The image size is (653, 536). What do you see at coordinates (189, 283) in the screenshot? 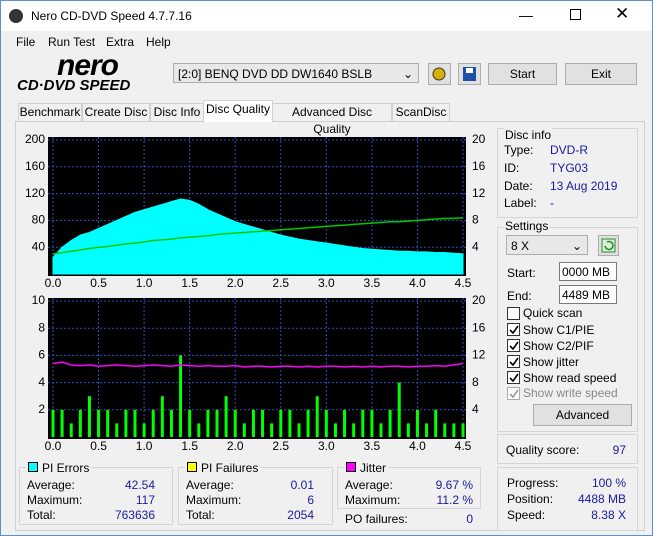
I see `x-tick-label: 1.5` at bounding box center [189, 283].